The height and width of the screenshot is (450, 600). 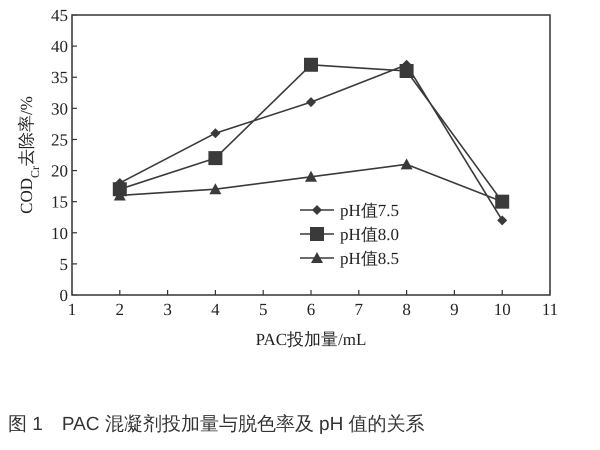 I want to click on y-tick-label: 15, so click(x=59, y=202).